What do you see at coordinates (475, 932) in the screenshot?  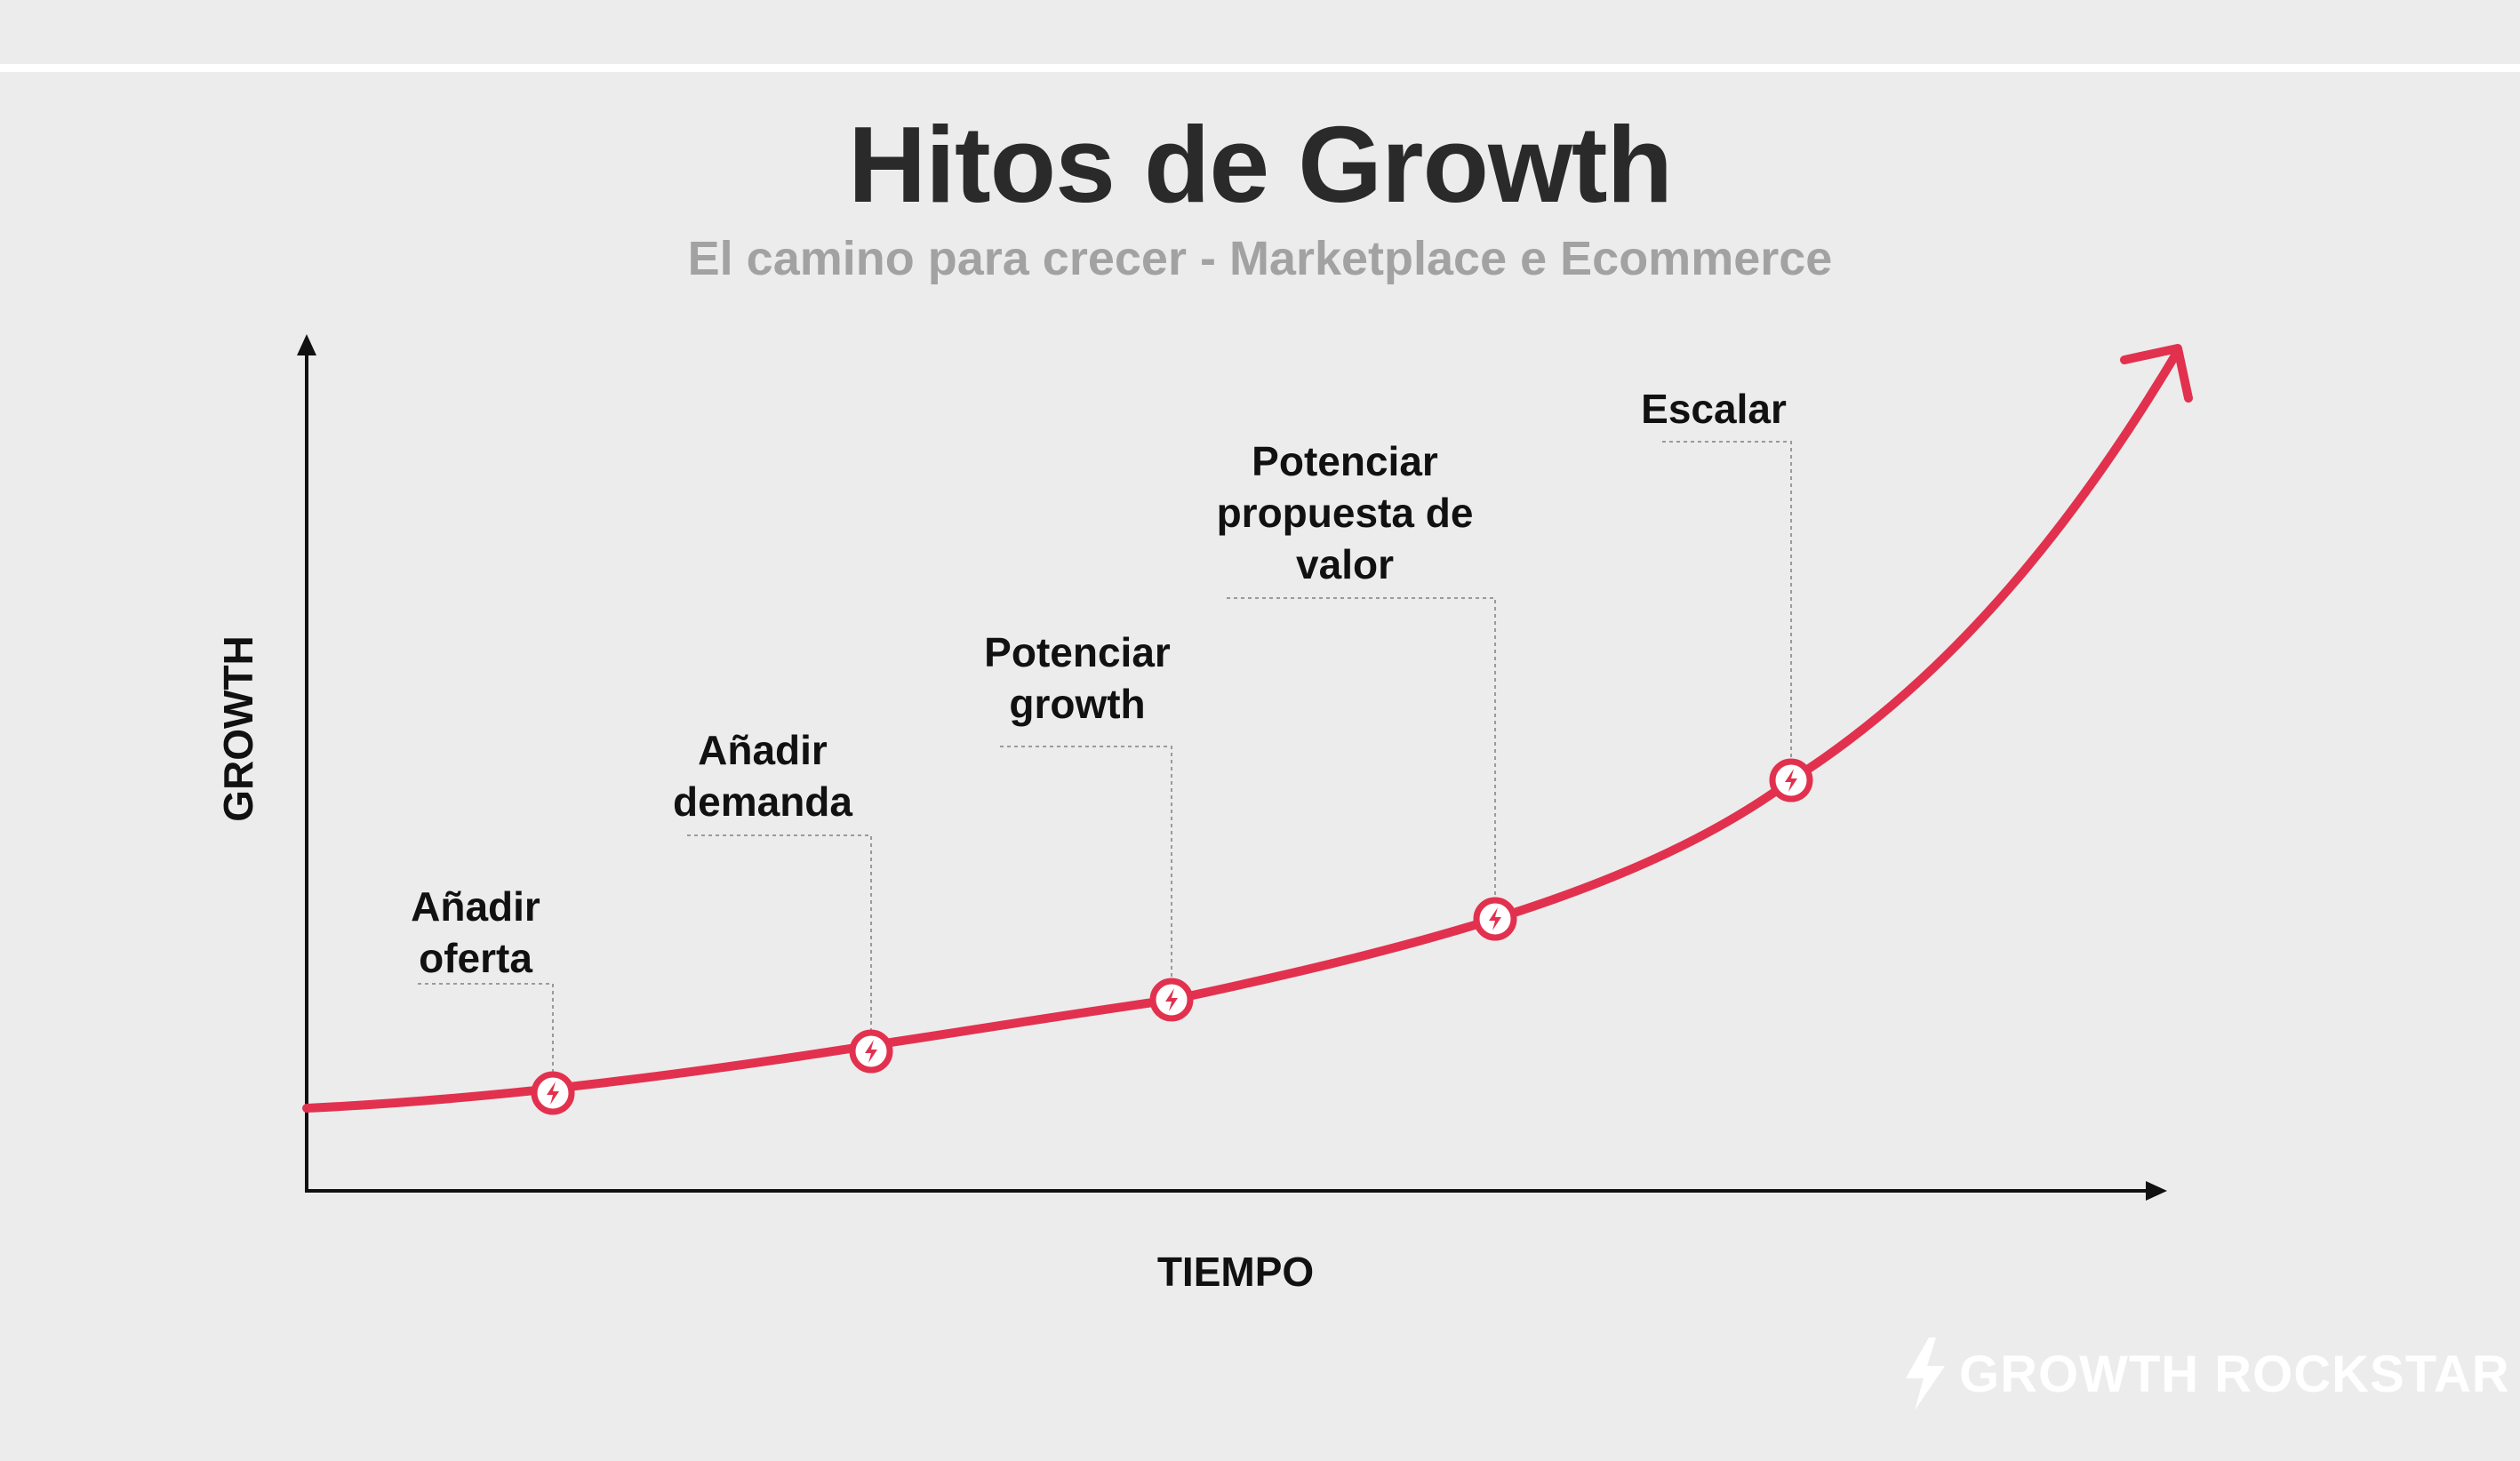 I see `milestone-label-1: Añadir oferta` at bounding box center [475, 932].